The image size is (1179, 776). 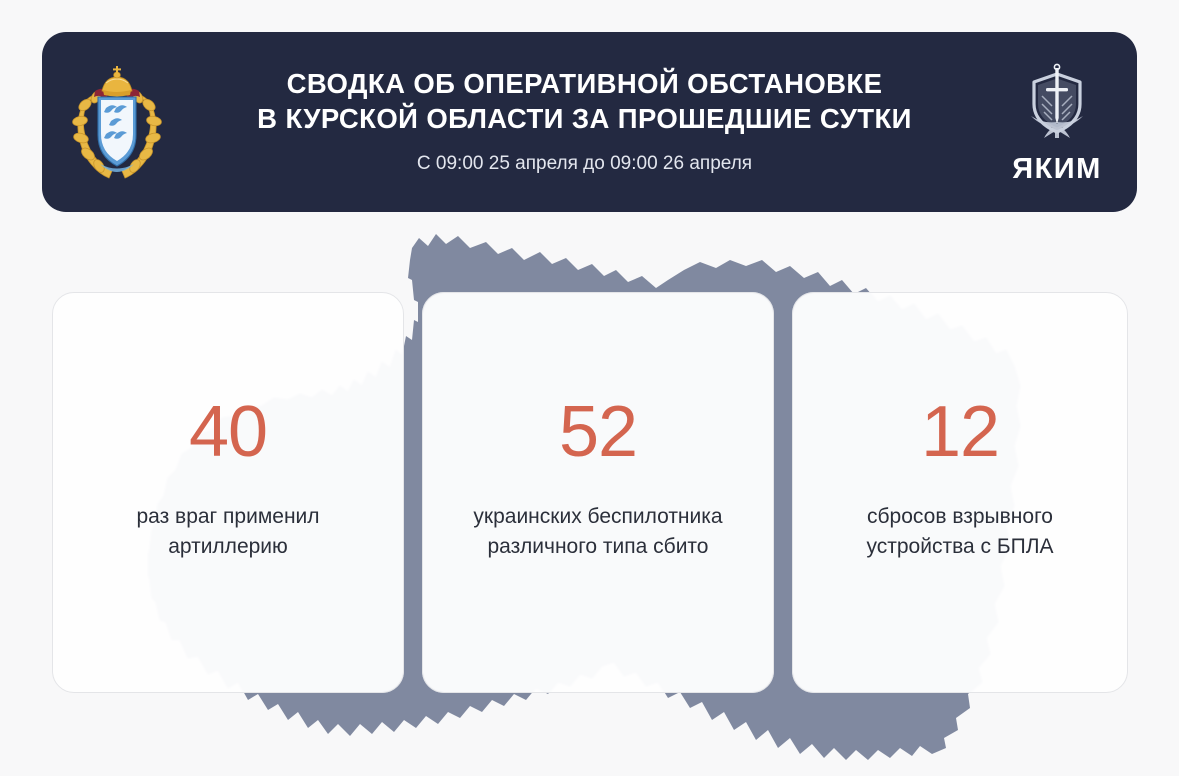 What do you see at coordinates (228, 531) in the screenshot?
I see `stat-label: раз враг применил артиллерию` at bounding box center [228, 531].